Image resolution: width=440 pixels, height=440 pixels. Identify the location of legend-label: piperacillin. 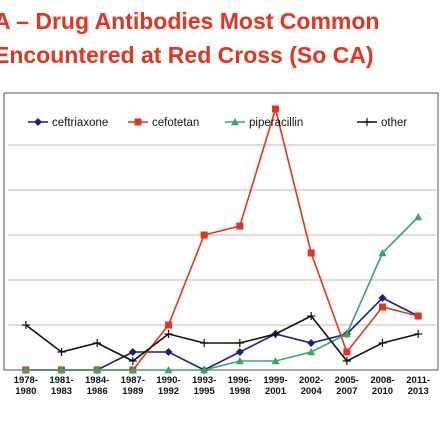
(276, 123).